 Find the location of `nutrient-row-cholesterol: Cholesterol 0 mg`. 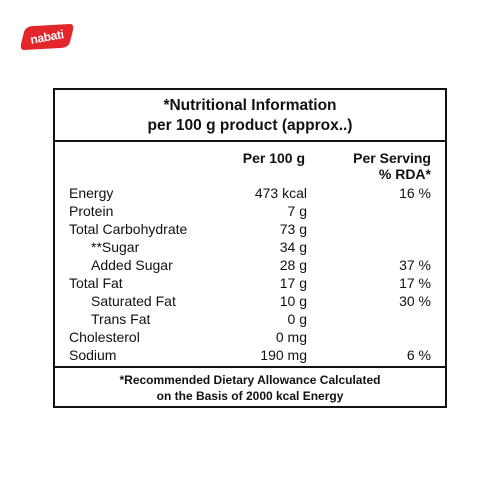

nutrient-row-cholesterol: Cholesterol 0 mg is located at coordinates (250, 337).